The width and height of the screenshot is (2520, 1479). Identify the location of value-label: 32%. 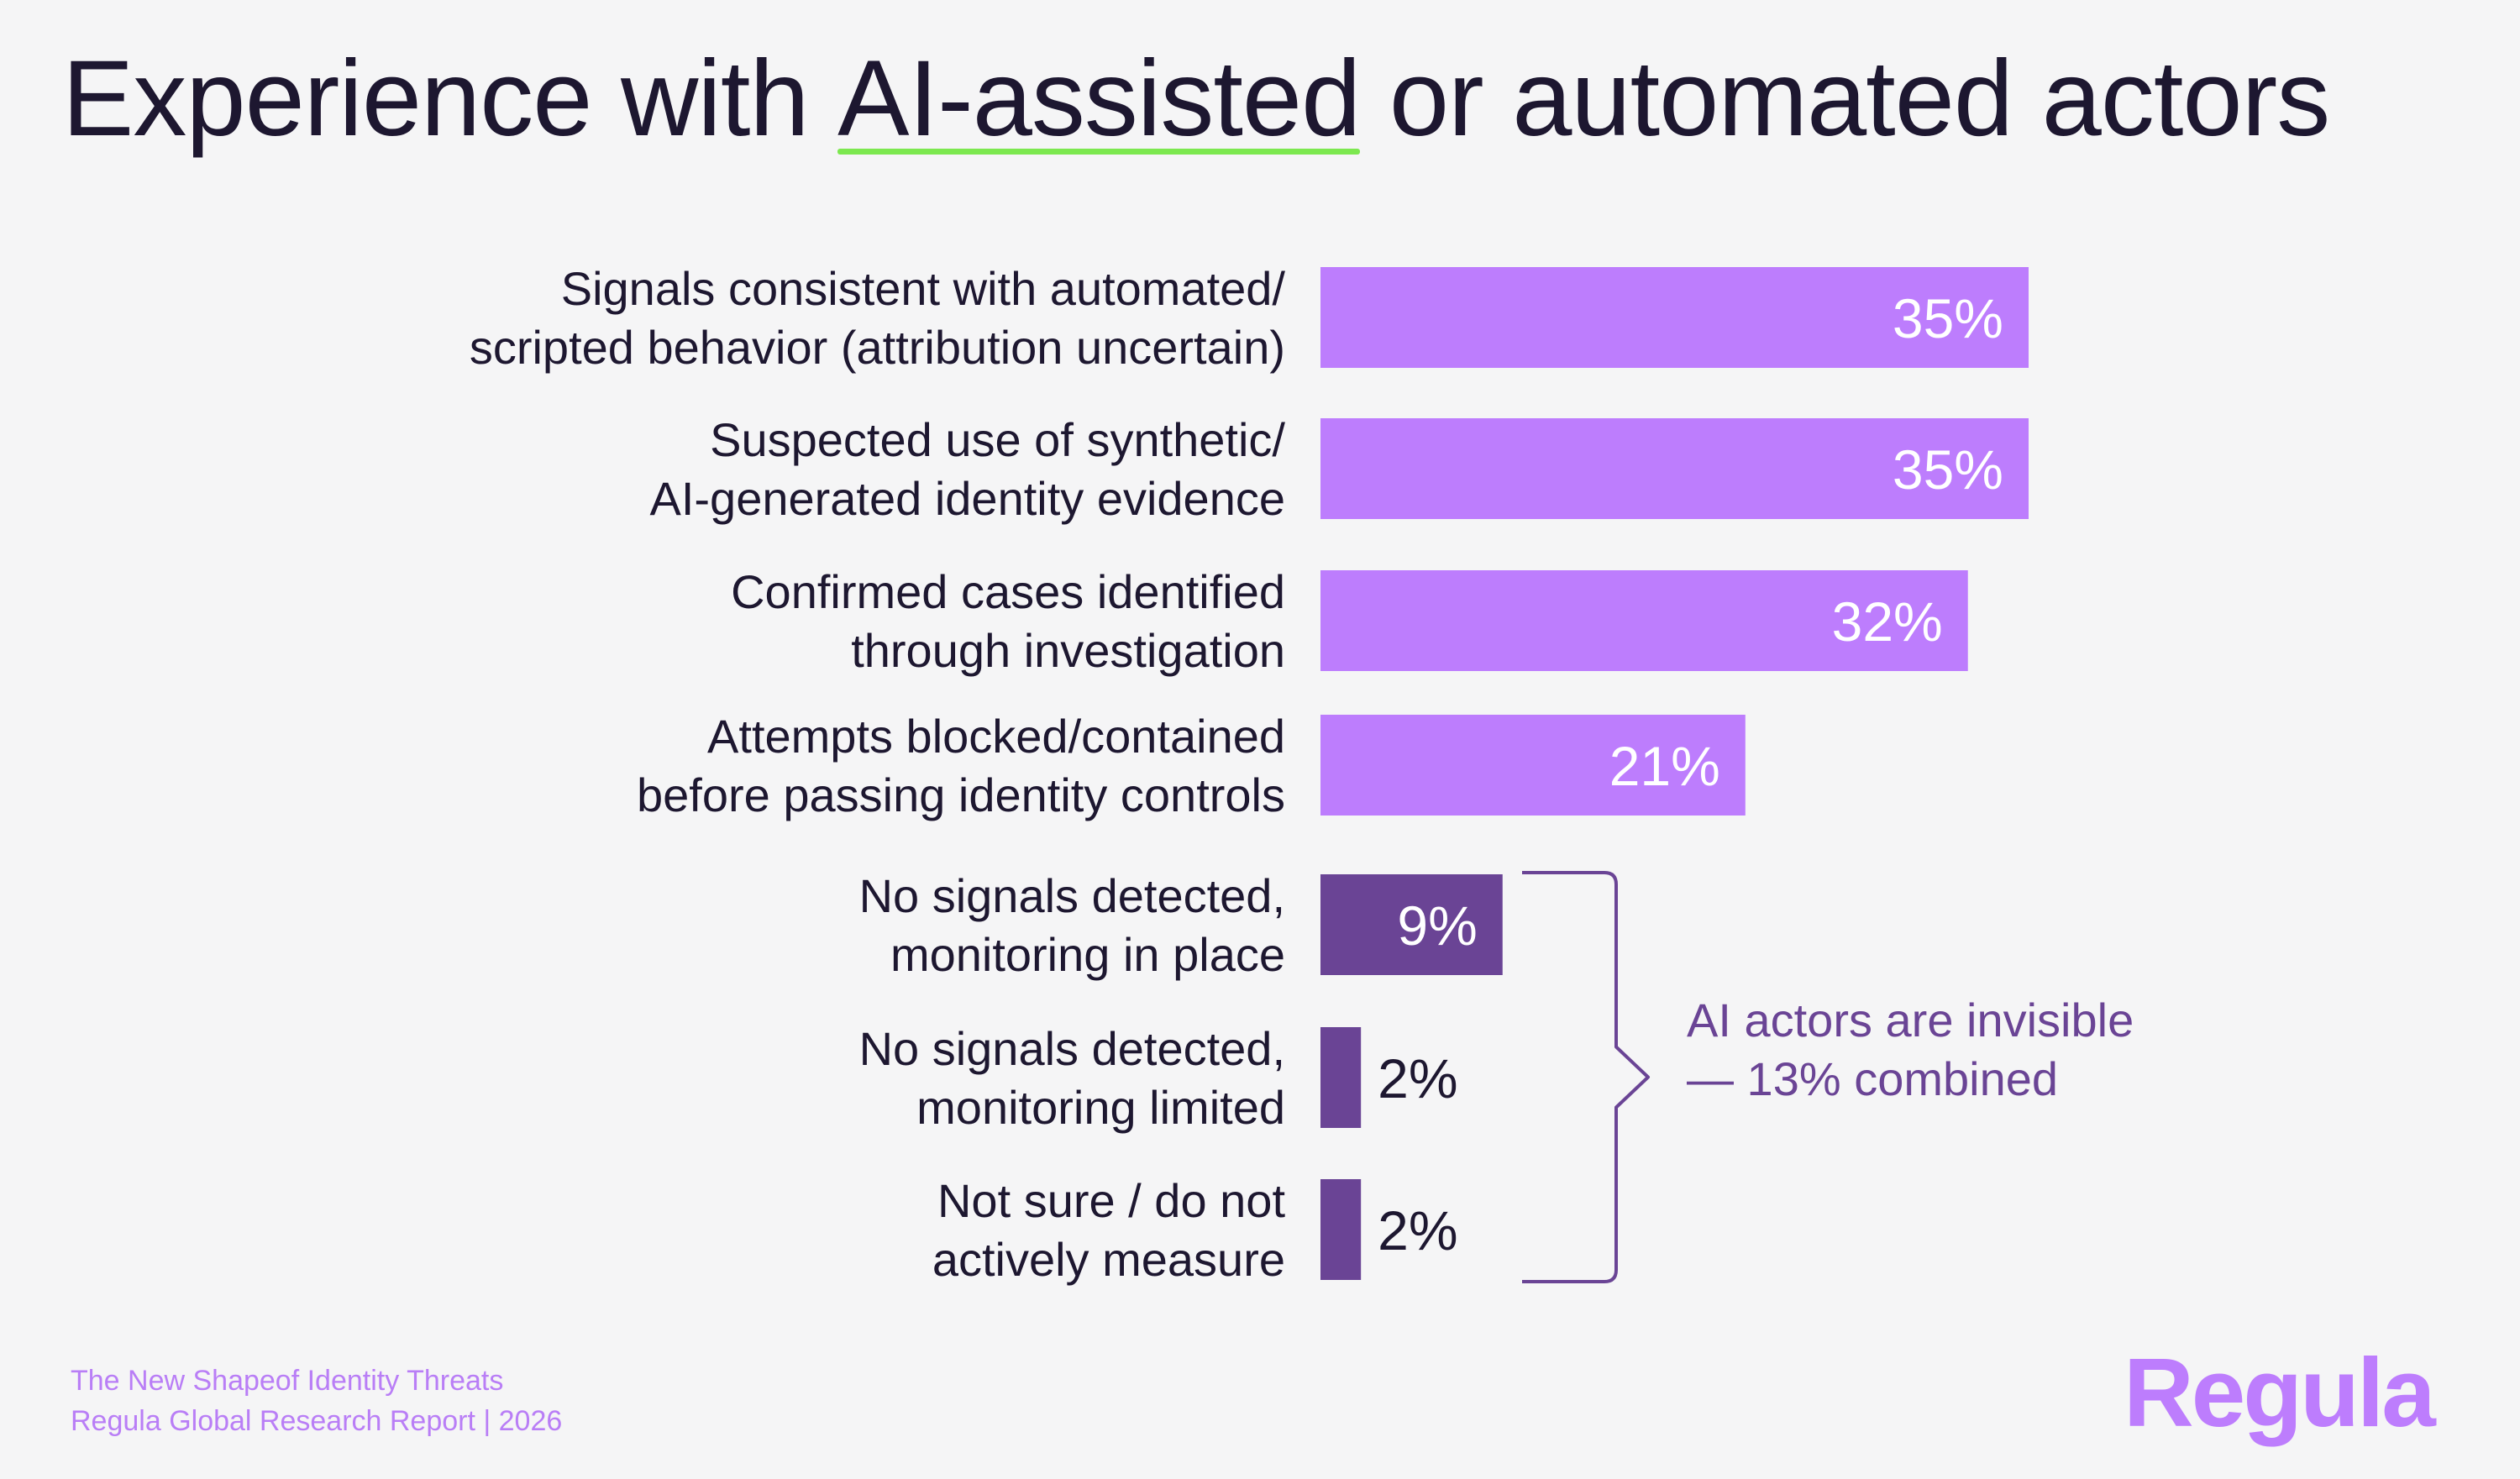
(1887, 621).